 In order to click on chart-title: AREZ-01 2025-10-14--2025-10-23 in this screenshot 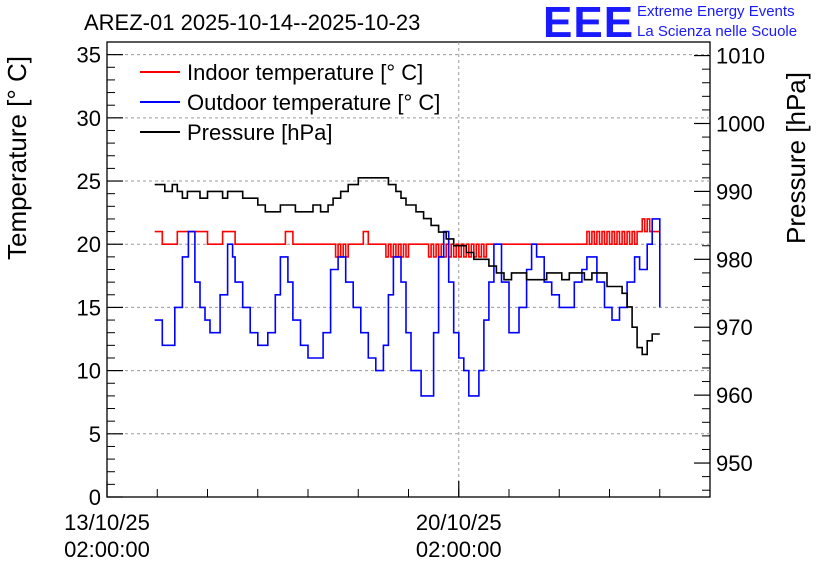, I will do `click(252, 22)`.